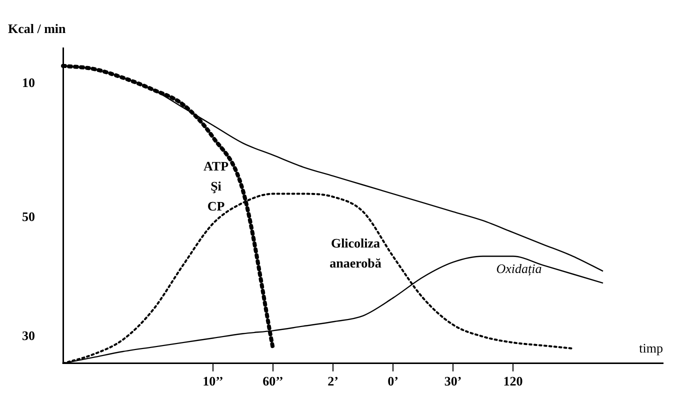 The image size is (681, 406). I want to click on series-label: ATP Şi CP, so click(216, 186).